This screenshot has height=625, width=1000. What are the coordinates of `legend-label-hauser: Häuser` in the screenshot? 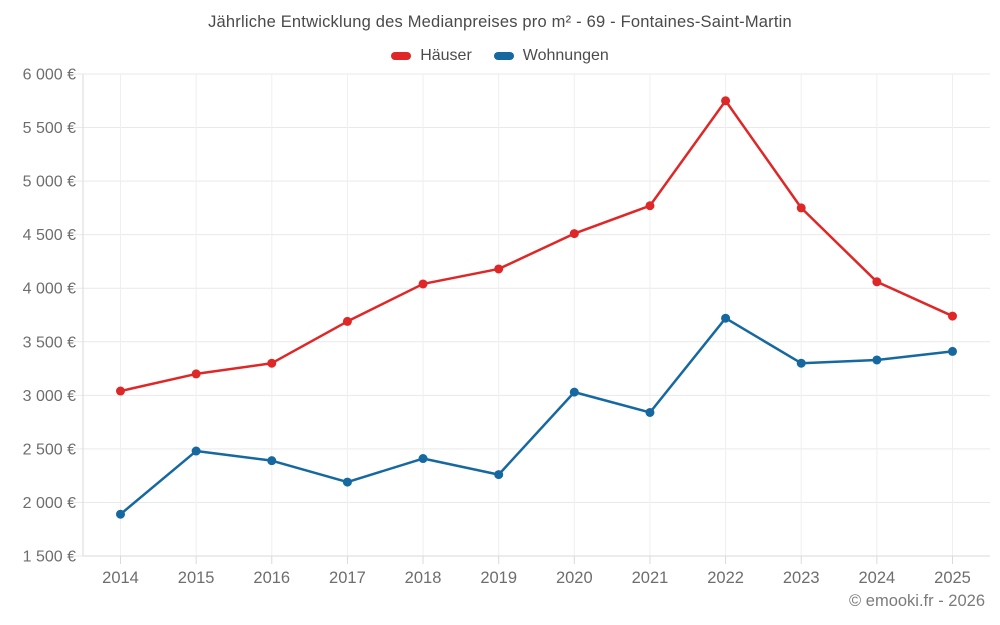 It's located at (446, 55).